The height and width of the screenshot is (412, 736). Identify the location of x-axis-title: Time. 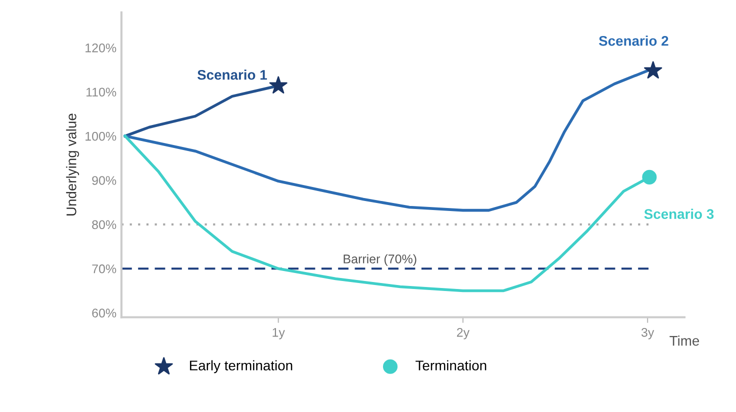
(685, 341).